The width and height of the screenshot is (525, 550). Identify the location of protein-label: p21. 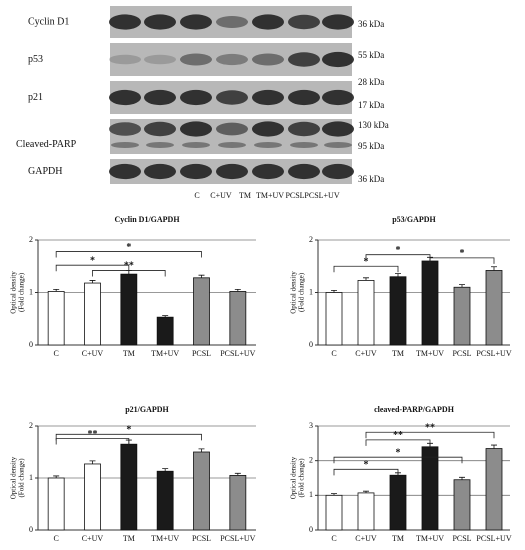
(35, 97).